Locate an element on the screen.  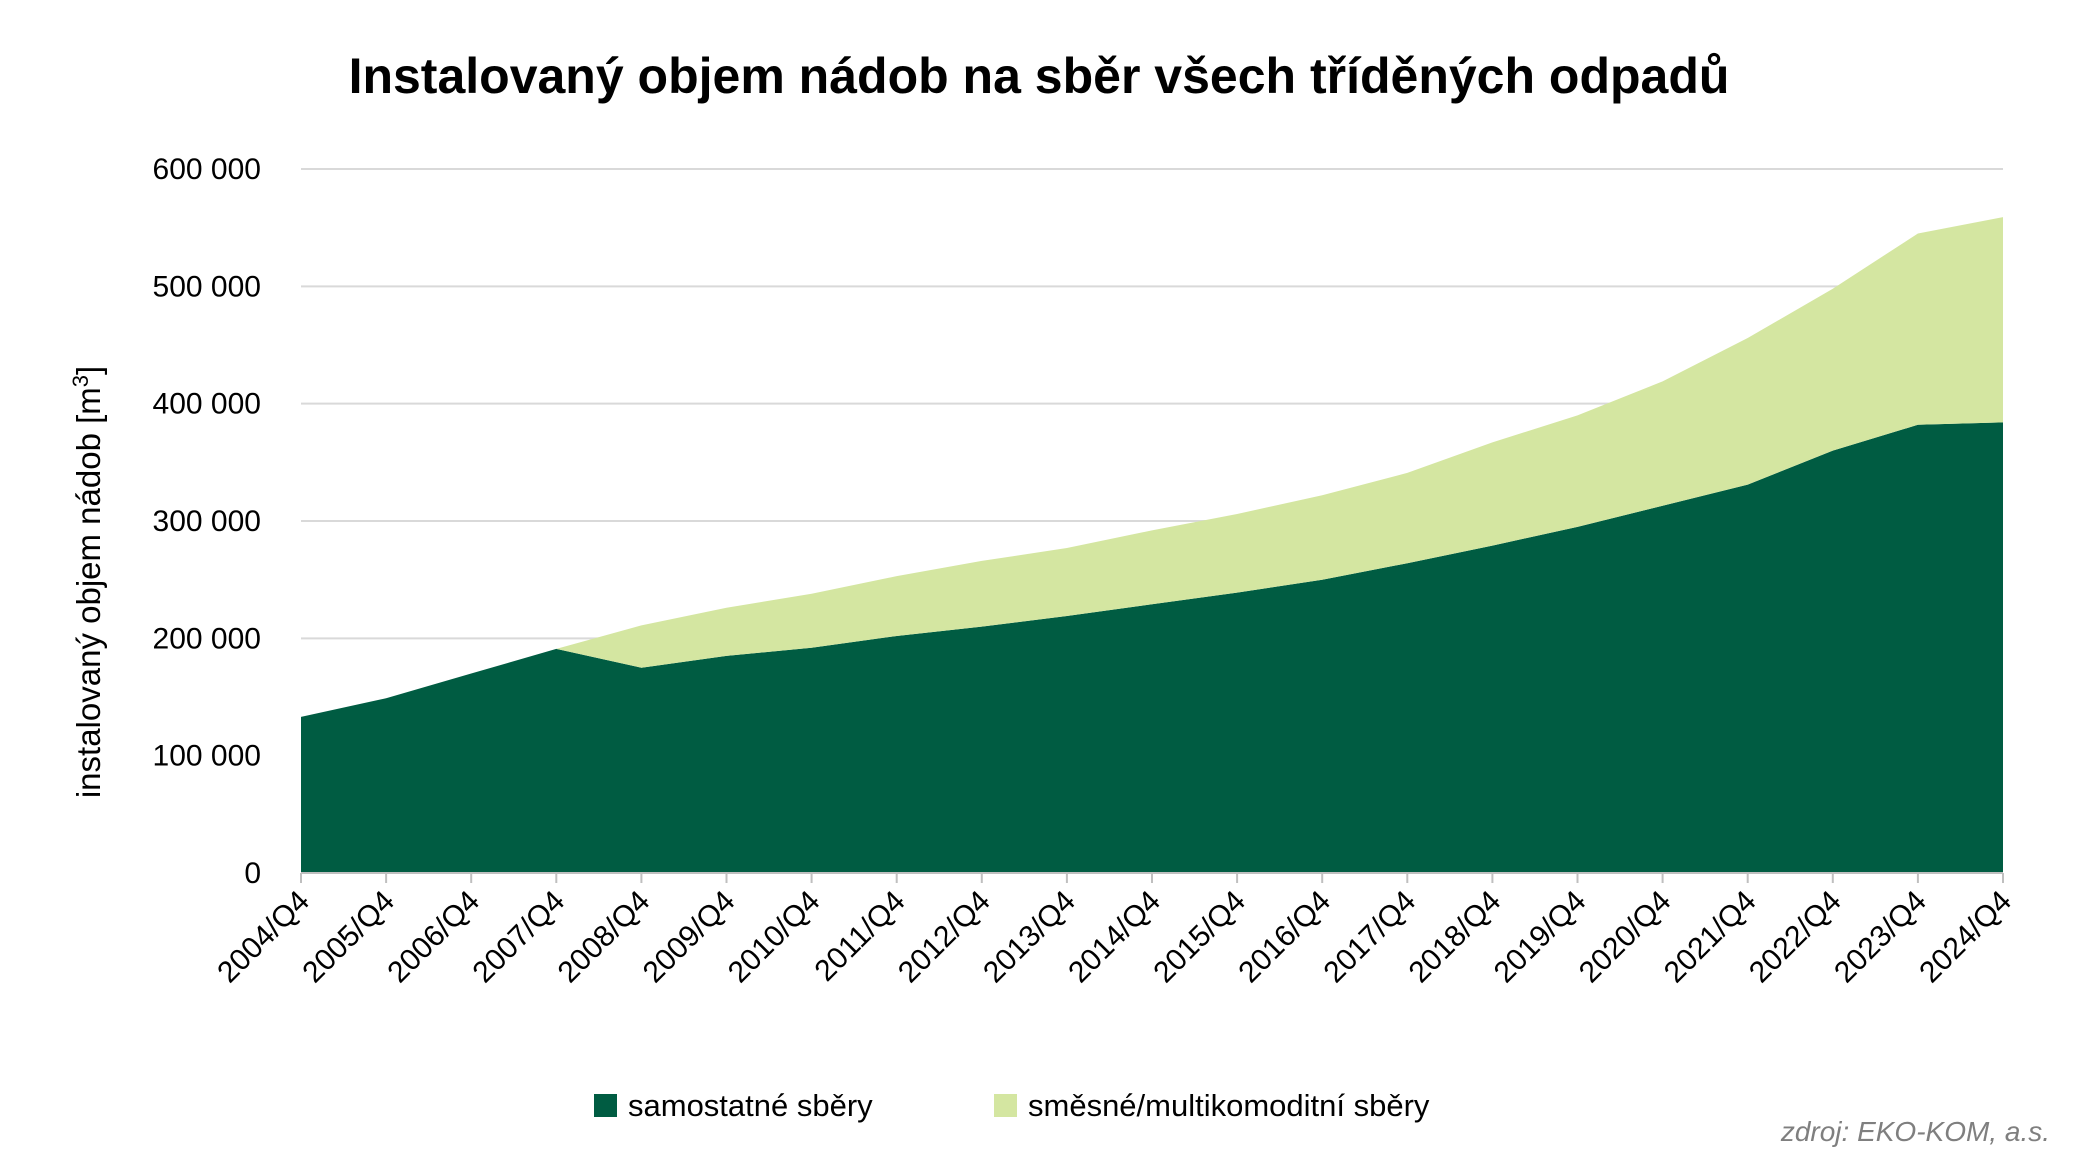
y-tick-label: 200 000 is located at coordinates (207, 638).